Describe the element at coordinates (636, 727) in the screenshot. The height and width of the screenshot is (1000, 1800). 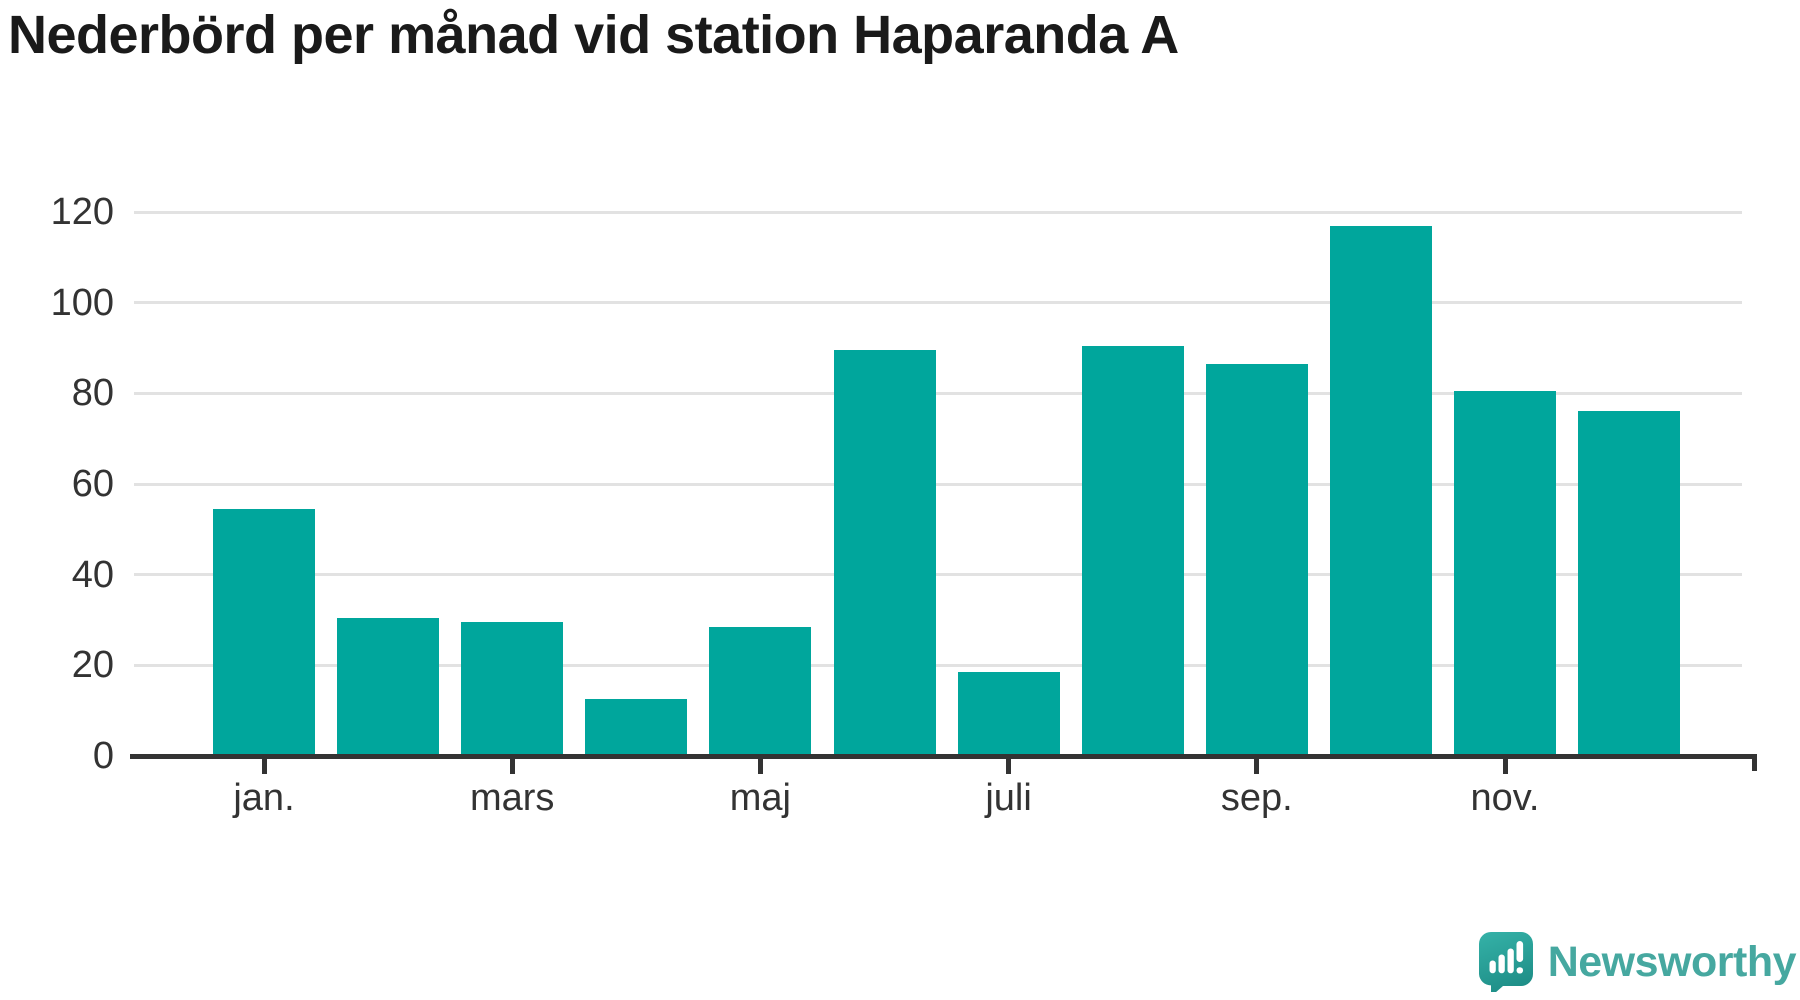
I see `bar-apr` at that location.